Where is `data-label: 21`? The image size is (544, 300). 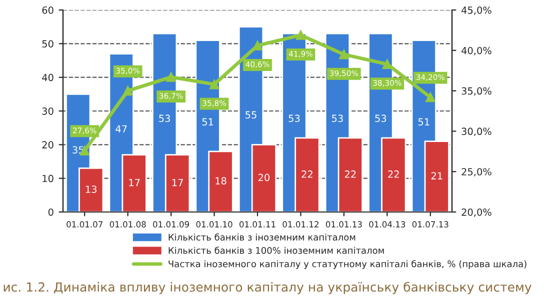 data-label: 21 is located at coordinates (436, 176).